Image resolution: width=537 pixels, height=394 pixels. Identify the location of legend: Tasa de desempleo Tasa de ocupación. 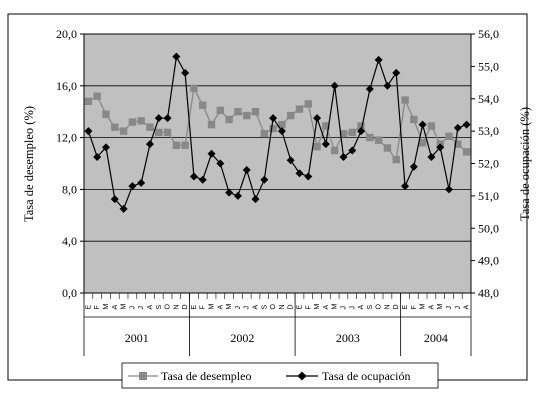
(280, 375).